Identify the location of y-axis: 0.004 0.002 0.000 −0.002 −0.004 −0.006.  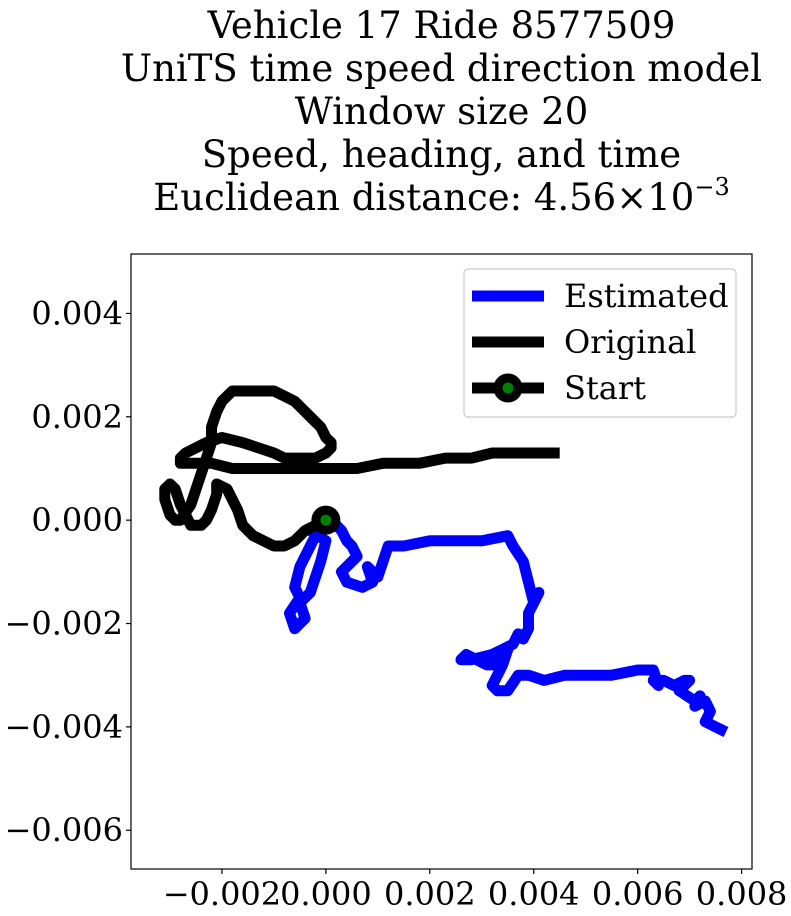
(68, 571).